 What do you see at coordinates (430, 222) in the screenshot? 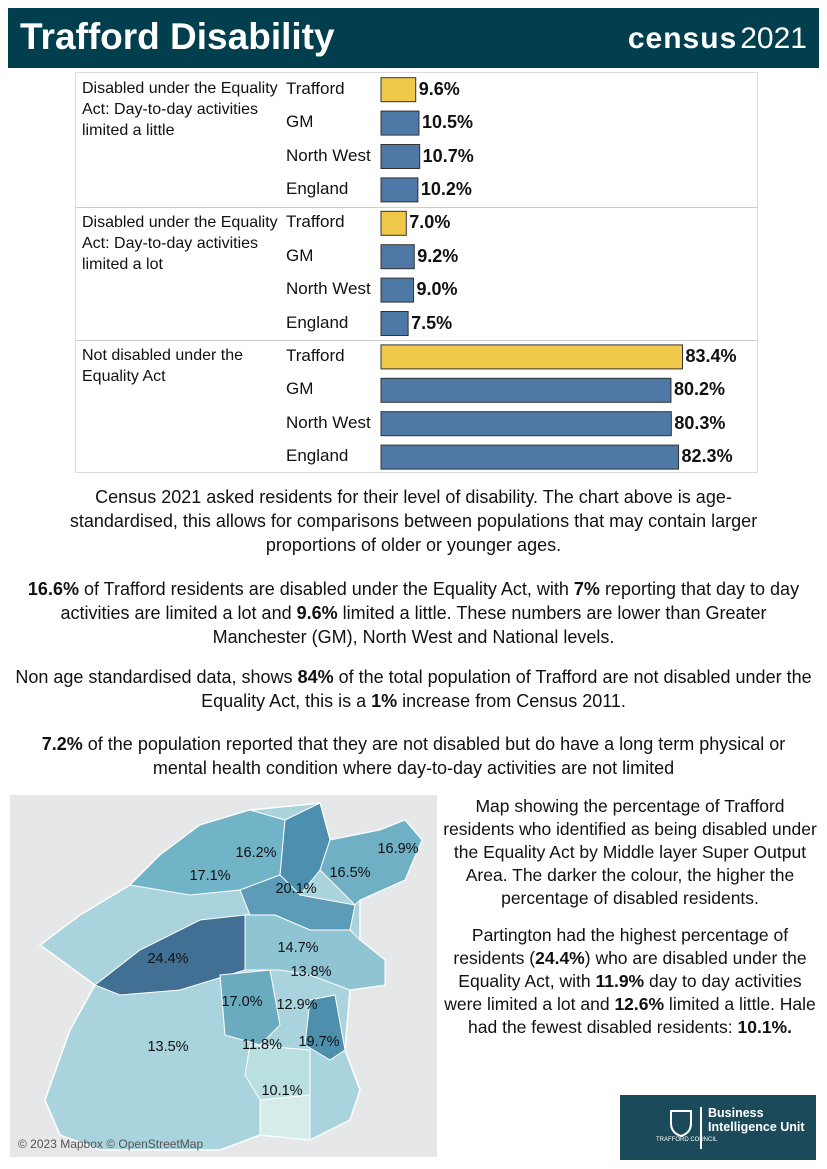
I see `value-label: 7.0%` at bounding box center [430, 222].